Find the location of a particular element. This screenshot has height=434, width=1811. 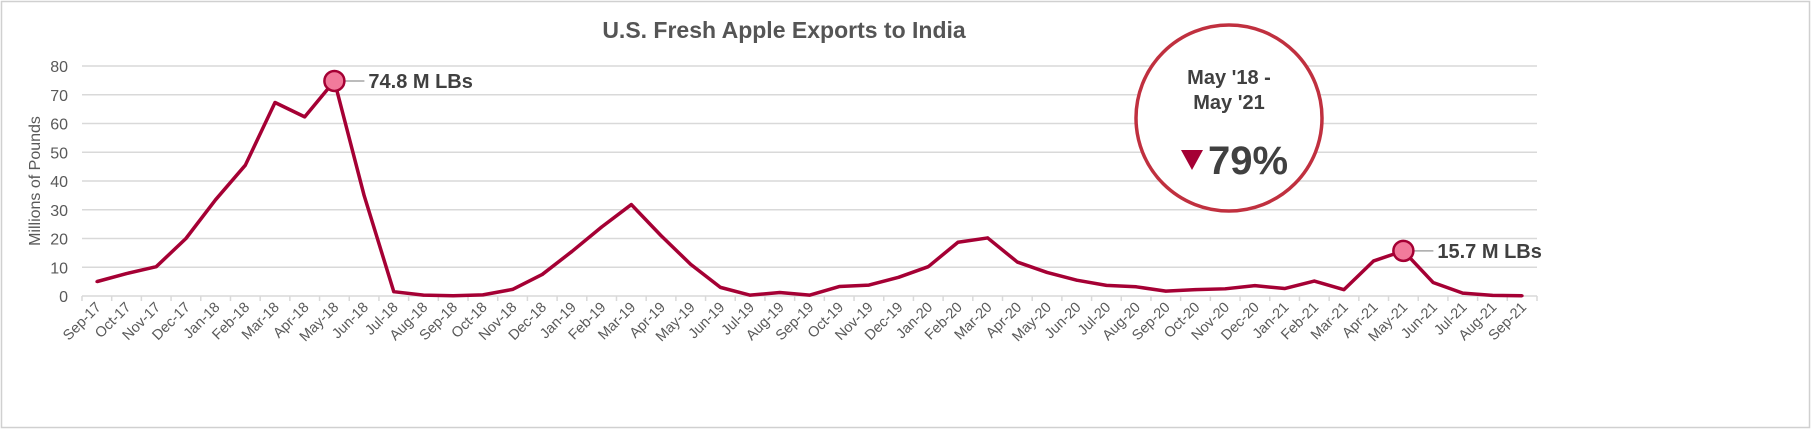

down-arrow-icon is located at coordinates (1192, 160).